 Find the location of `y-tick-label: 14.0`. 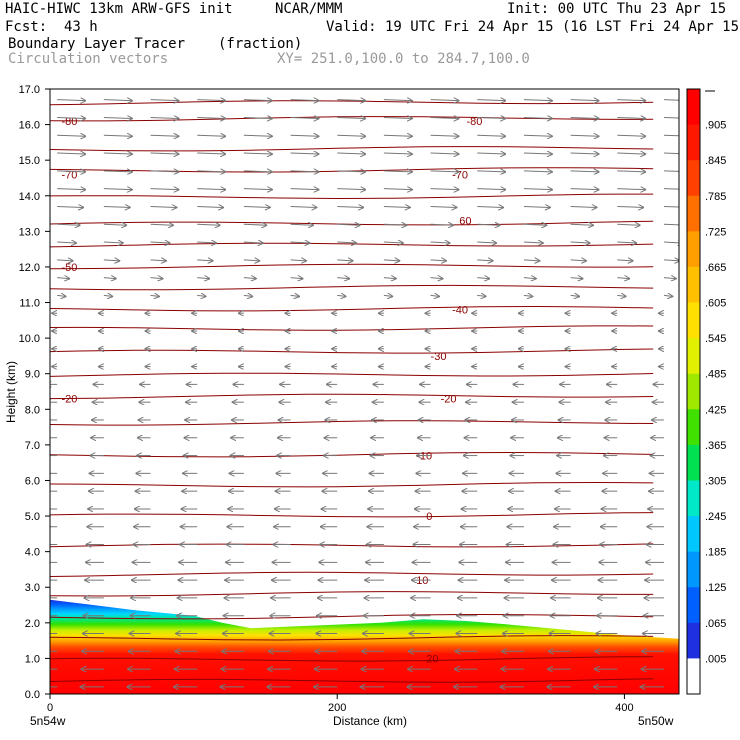

y-tick-label: 14.0 is located at coordinates (29, 197).